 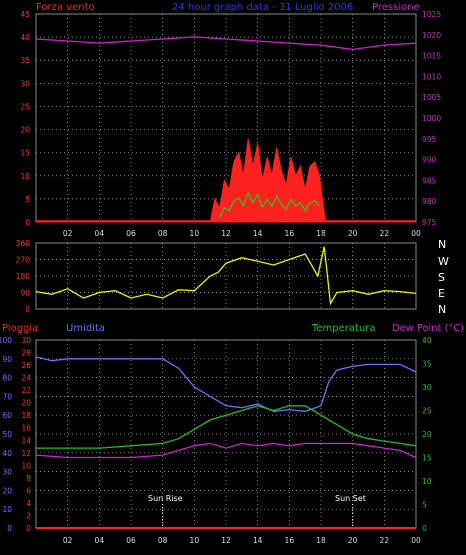 What do you see at coordinates (131, 540) in the screenshot?
I see `x-tick-label-bottom: 06` at bounding box center [131, 540].